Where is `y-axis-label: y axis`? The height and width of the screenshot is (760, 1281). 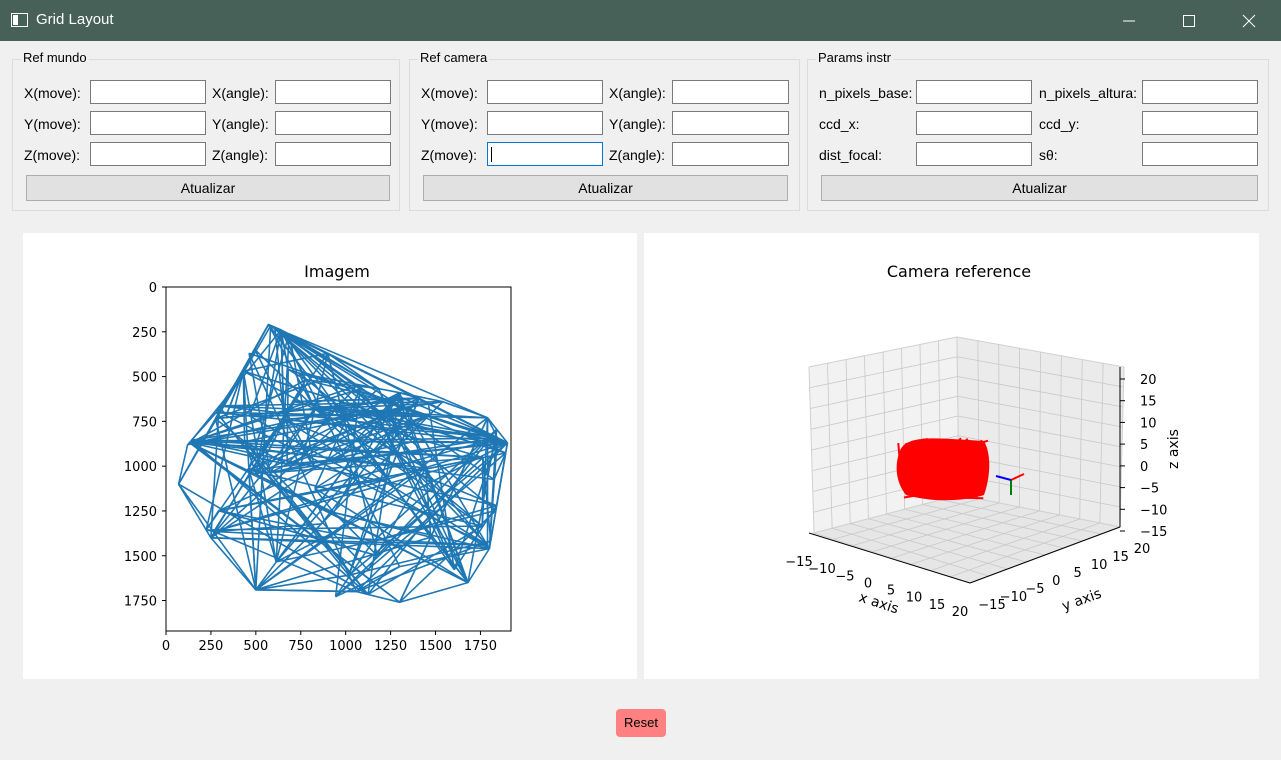
y-axis-label: y axis is located at coordinates (1082, 600).